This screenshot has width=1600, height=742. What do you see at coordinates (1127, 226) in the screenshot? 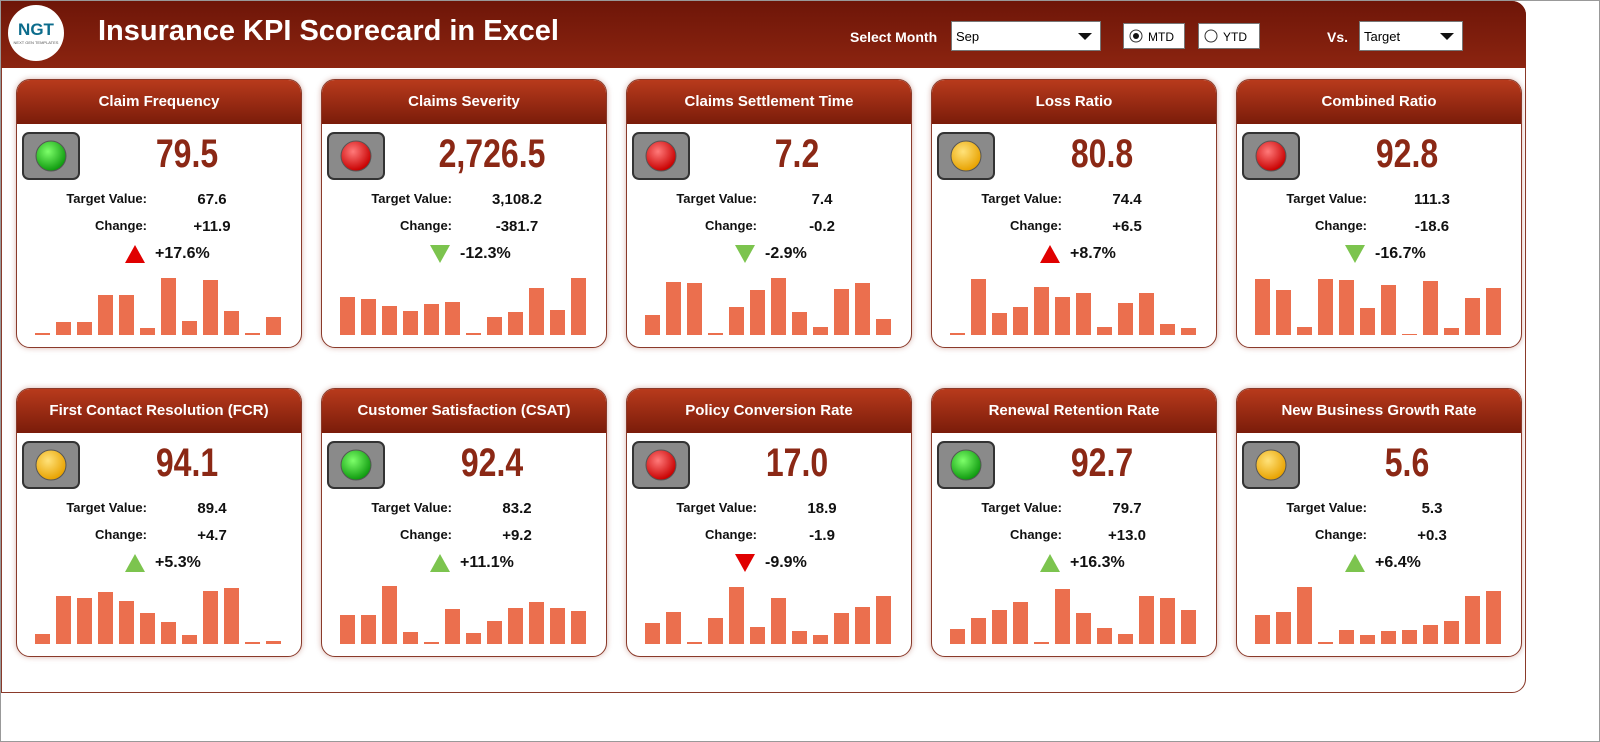
I see `change-value: +6.5` at bounding box center [1127, 226].